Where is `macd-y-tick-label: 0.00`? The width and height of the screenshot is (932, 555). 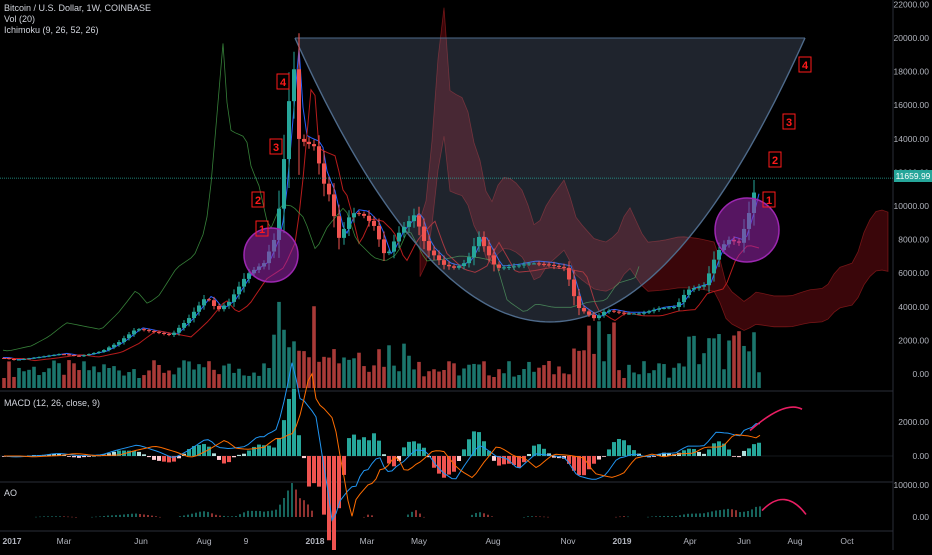
macd-y-tick-label: 0.00 is located at coordinates (920, 456).